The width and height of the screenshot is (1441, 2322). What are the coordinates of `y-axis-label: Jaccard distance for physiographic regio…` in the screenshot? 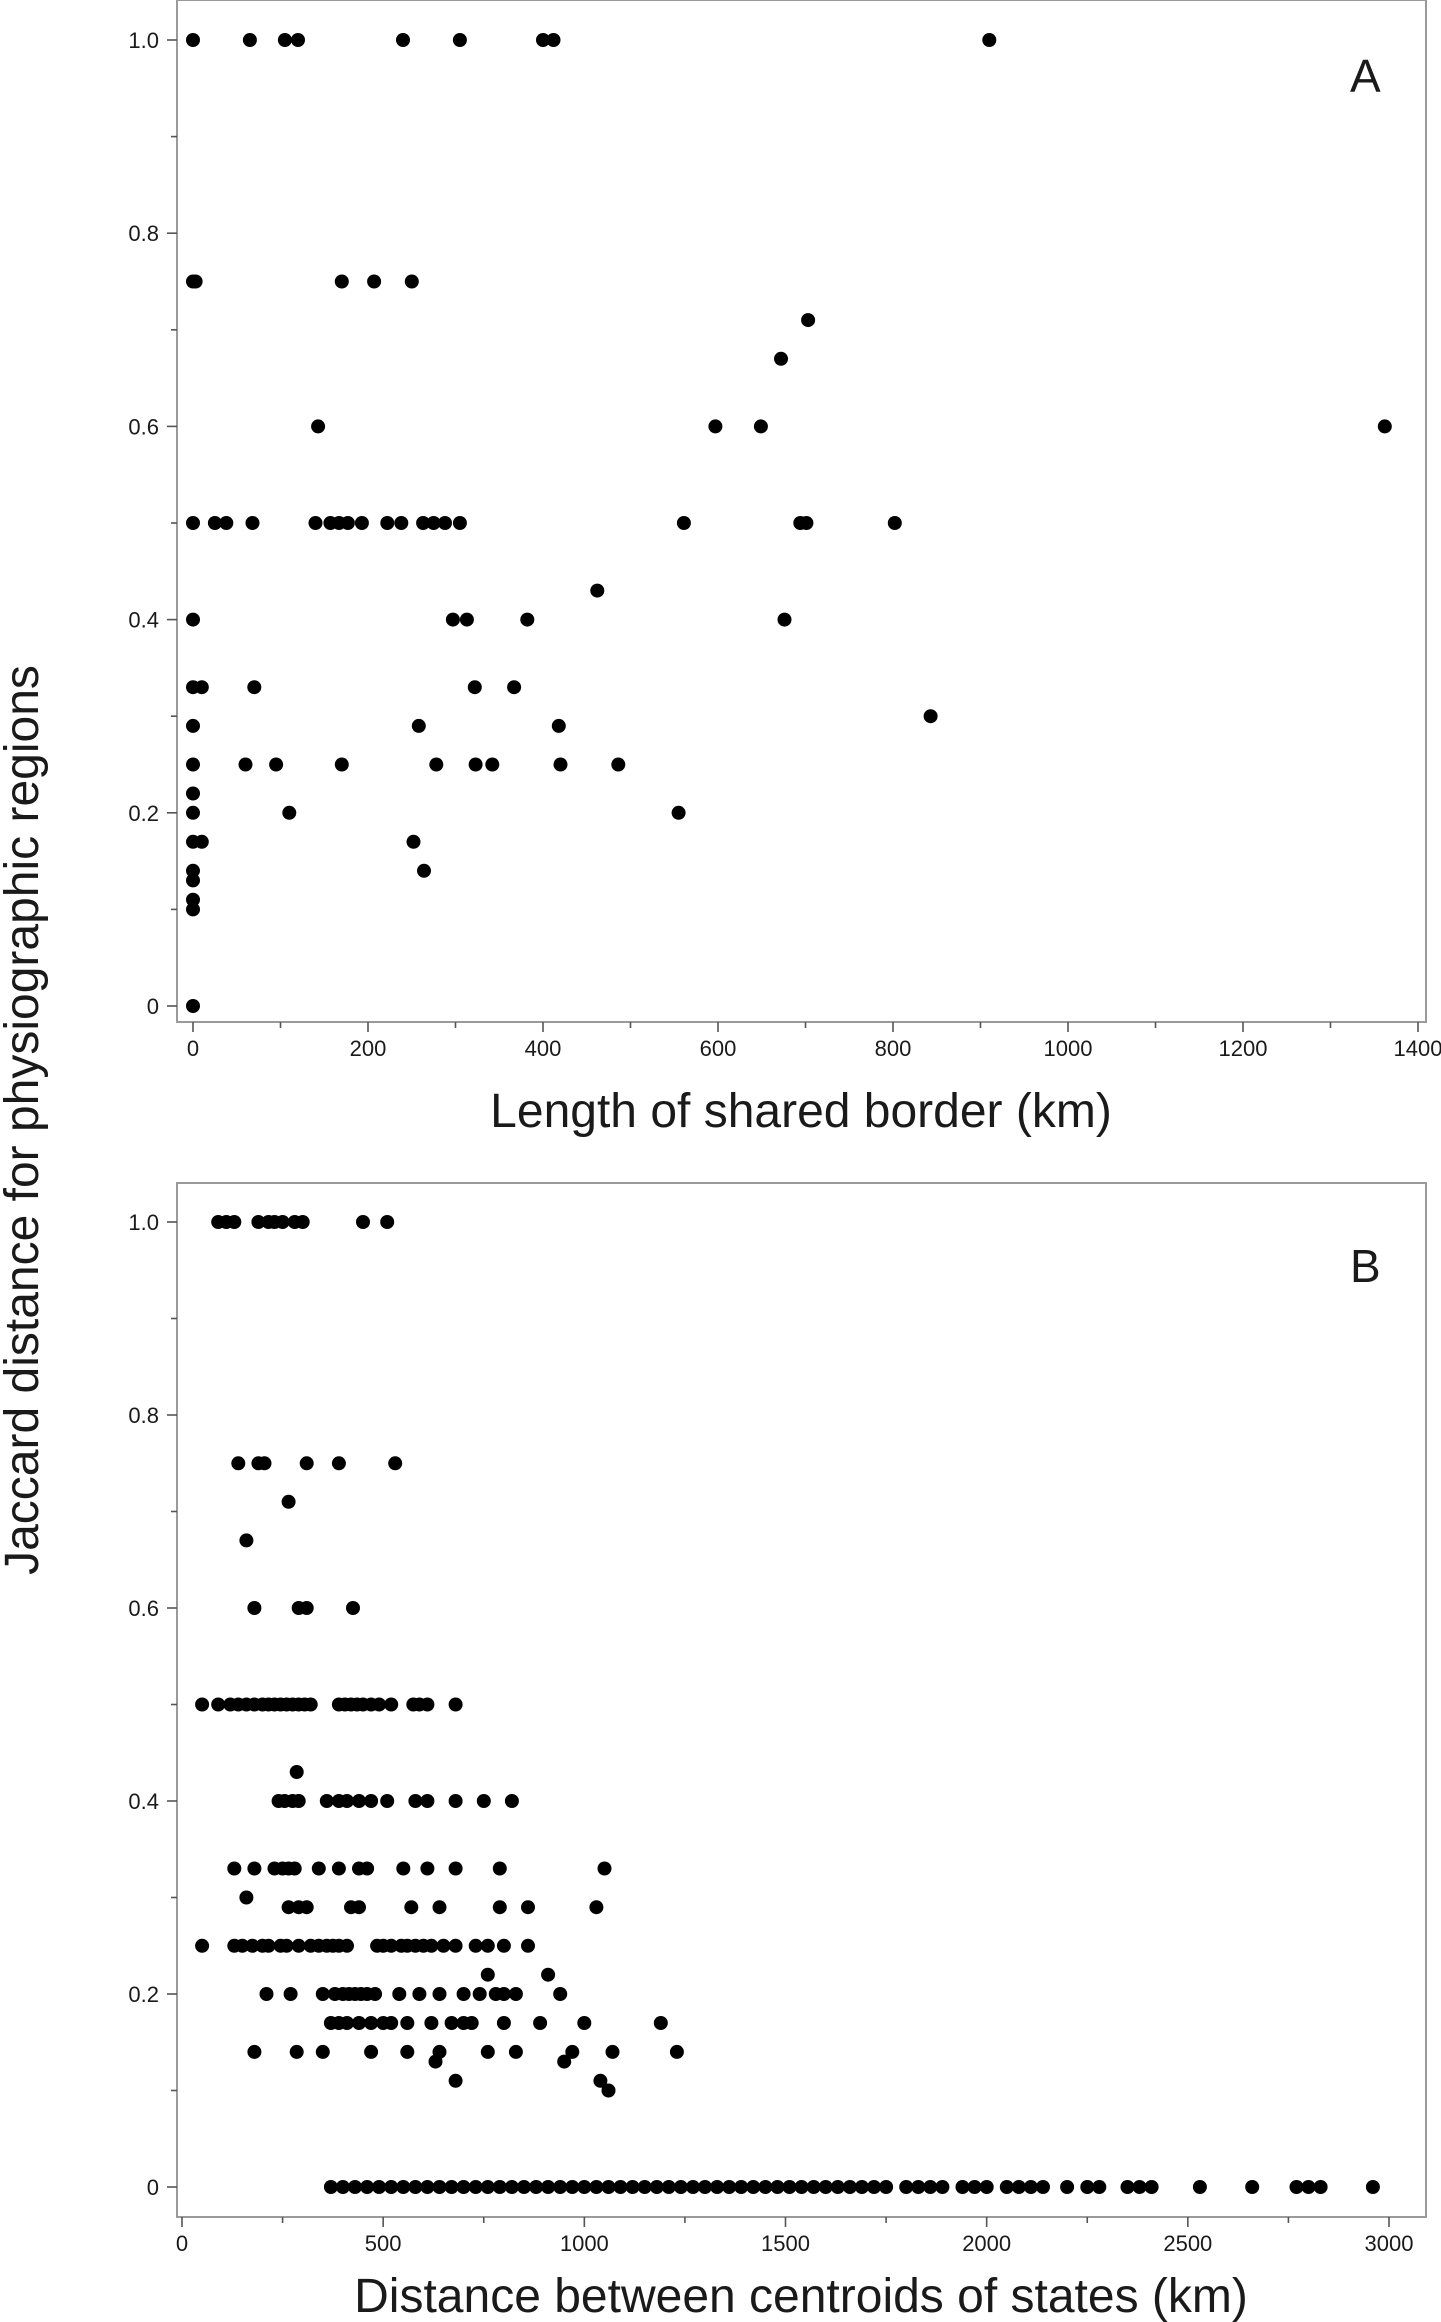 It's located at (24, 1120).